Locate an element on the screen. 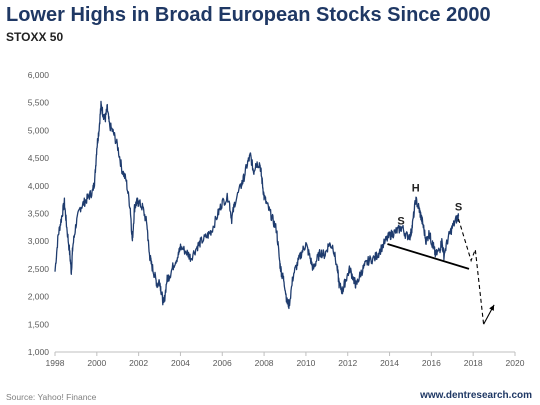  website-link: www.dentresearch.com is located at coordinates (476, 395).